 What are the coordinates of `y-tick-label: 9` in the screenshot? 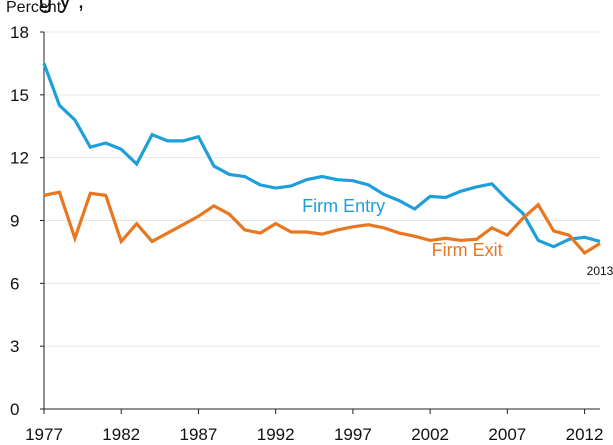 It's located at (14, 221).